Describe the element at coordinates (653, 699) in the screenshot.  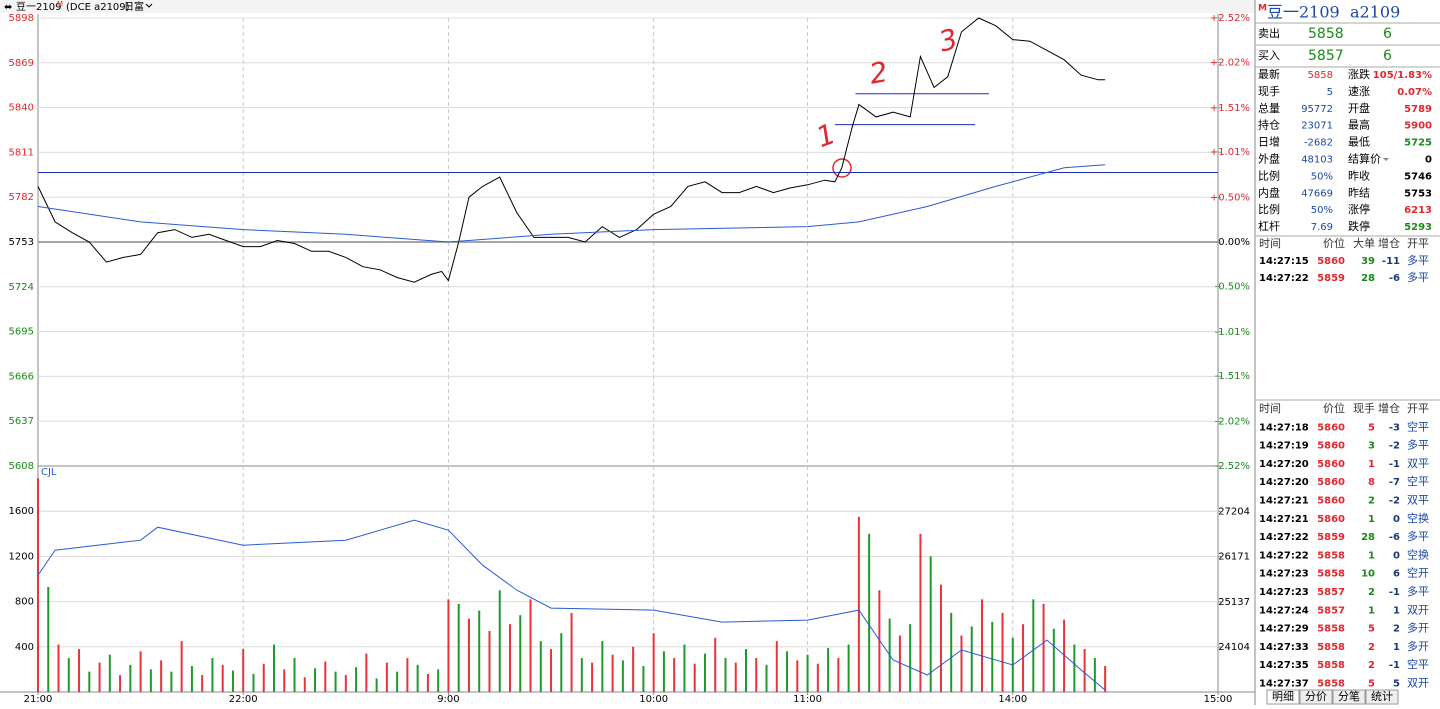
I see `x-tick-label: 10:00` at that location.